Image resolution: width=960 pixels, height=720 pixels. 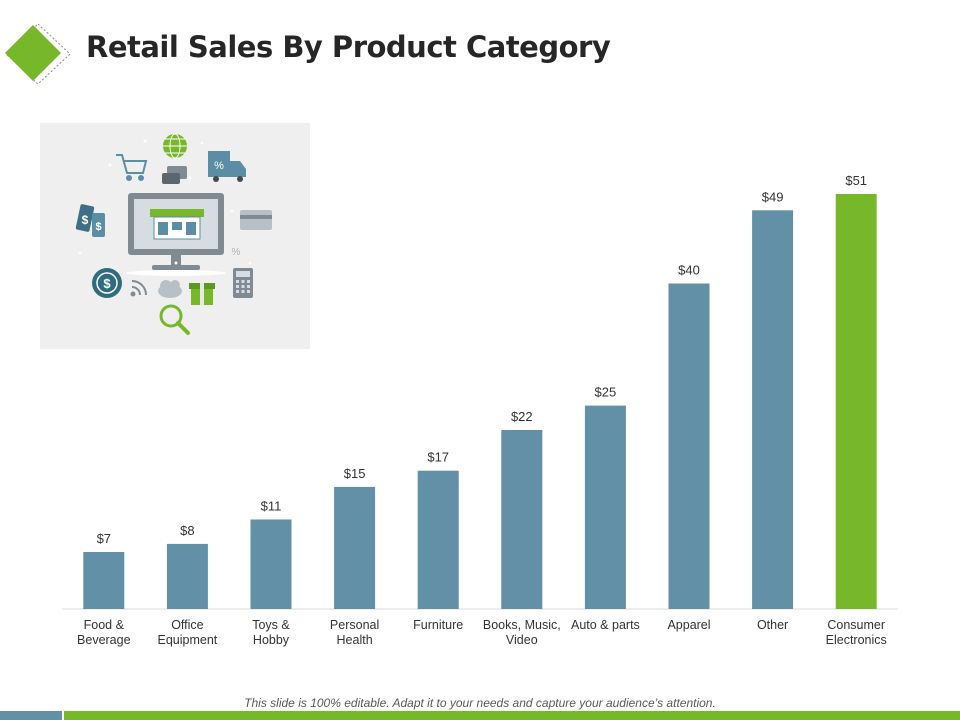 I want to click on globe-icon, so click(x=175, y=146).